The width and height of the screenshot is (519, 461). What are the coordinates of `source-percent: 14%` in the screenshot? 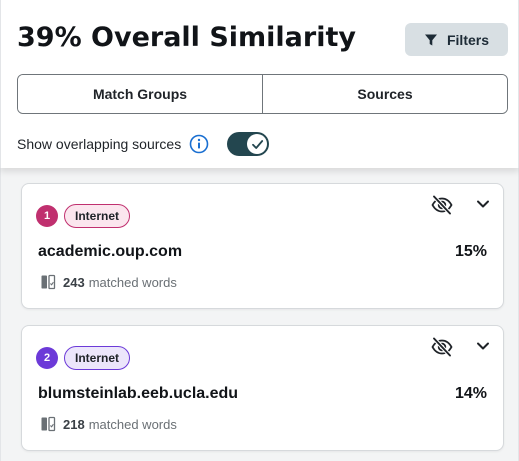 It's located at (470, 393).